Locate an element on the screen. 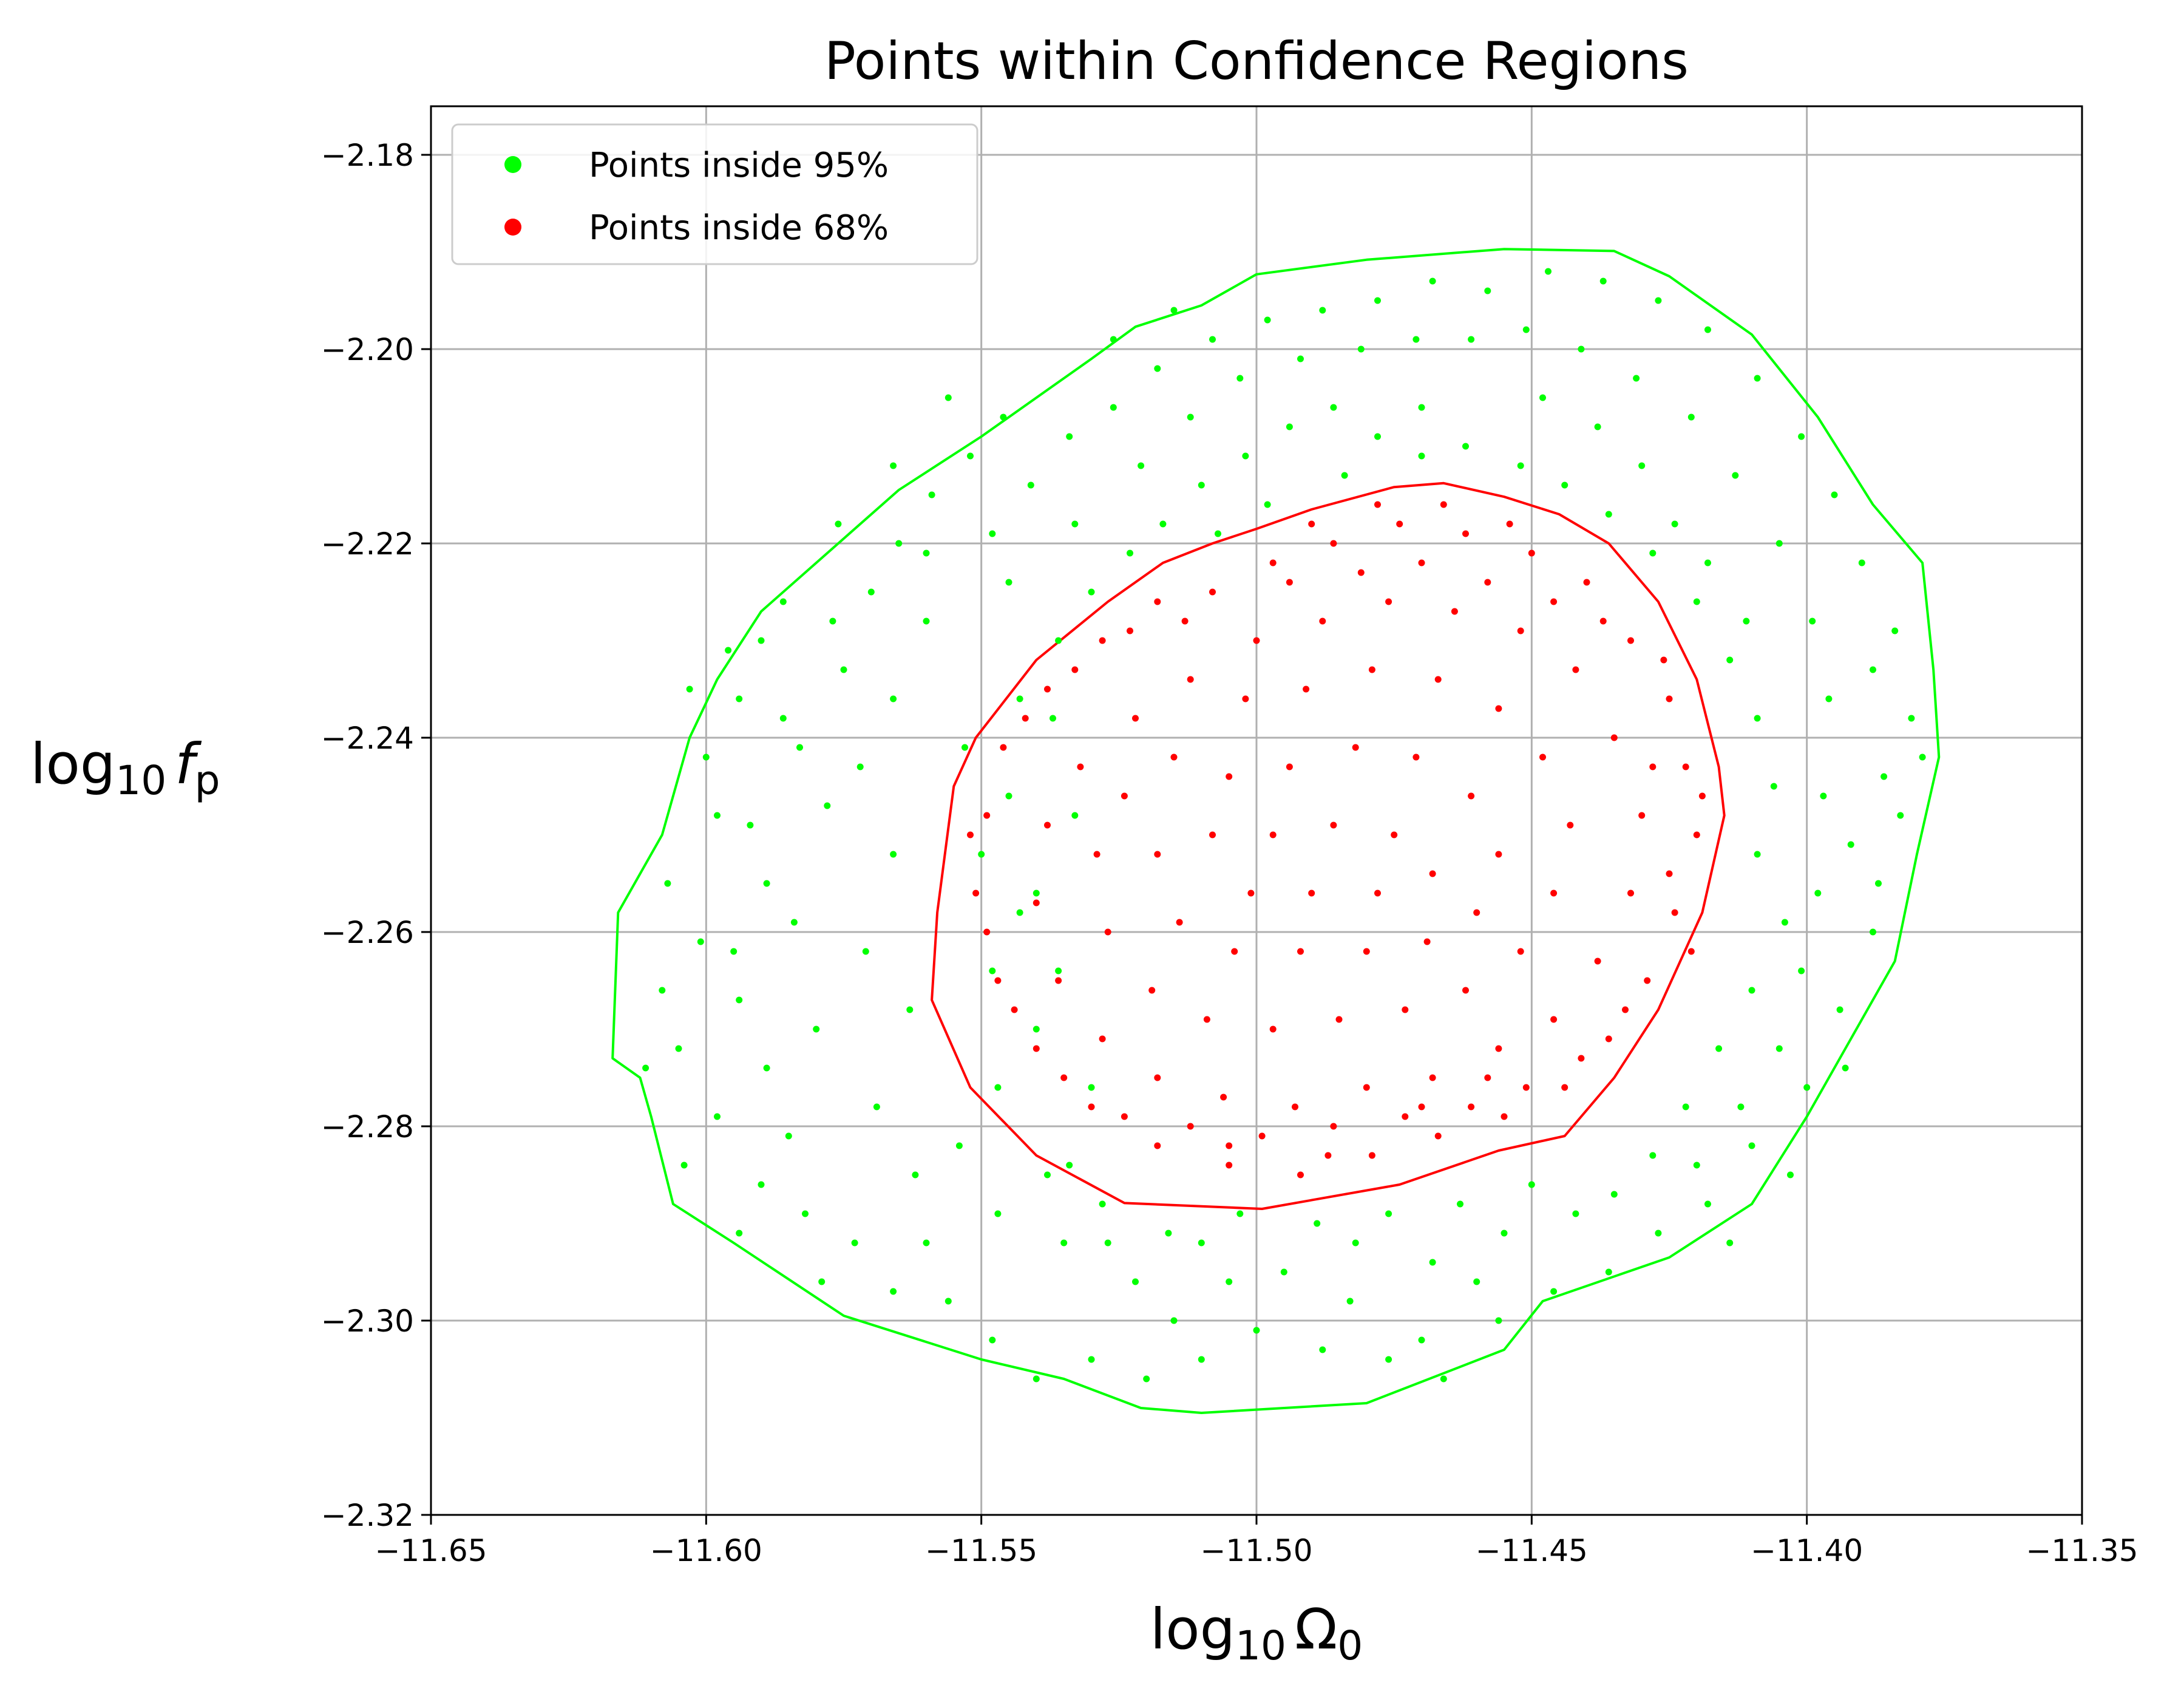  y-tick-label-7: −2.18 is located at coordinates (367, 155).